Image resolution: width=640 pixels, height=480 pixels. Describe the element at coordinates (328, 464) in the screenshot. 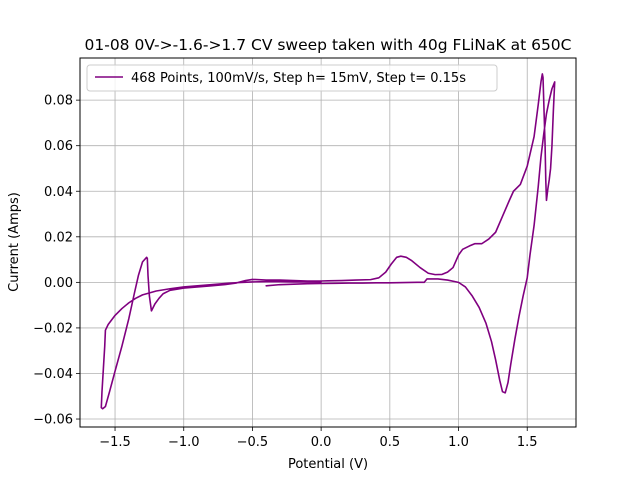

I see `x-axis-label: Potential (V)` at that location.